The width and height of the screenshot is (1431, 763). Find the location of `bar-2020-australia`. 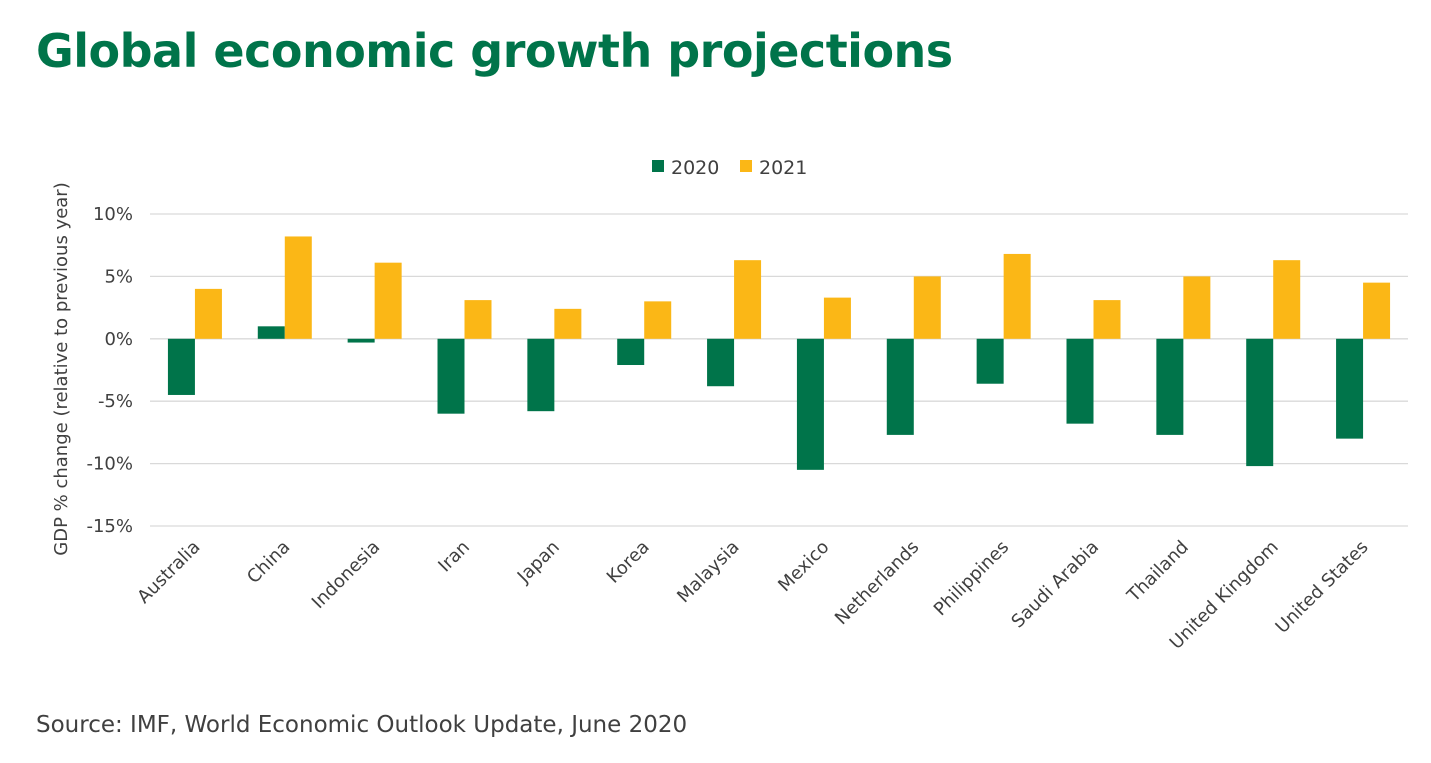

bar-2020-australia is located at coordinates (181, 366).